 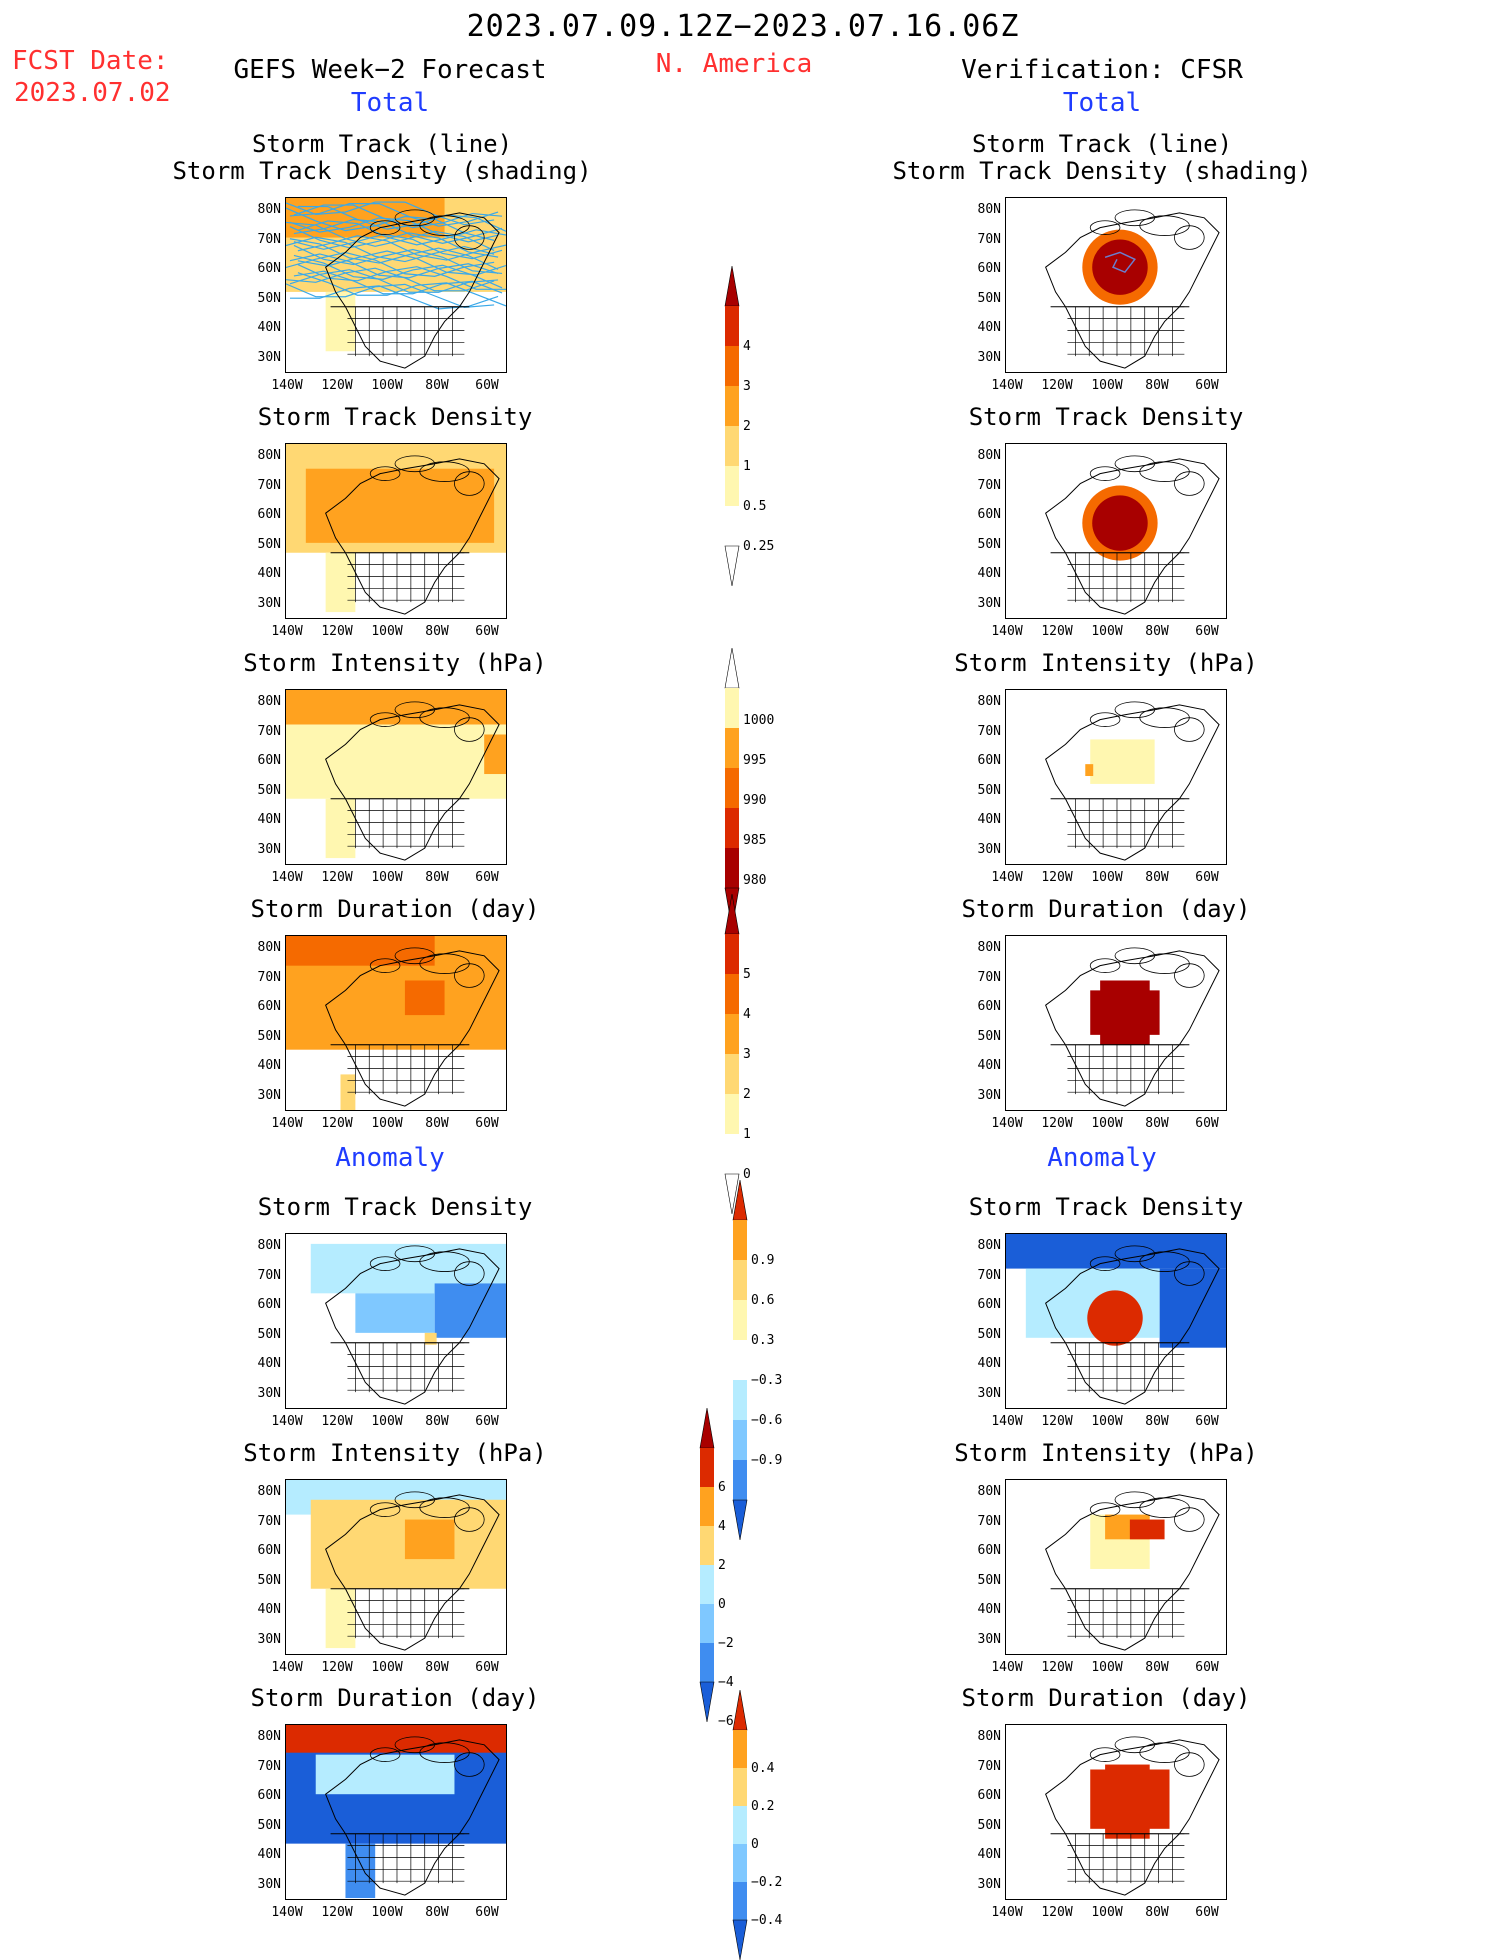 I want to click on map-aIntR, so click(x=1132, y=1571).